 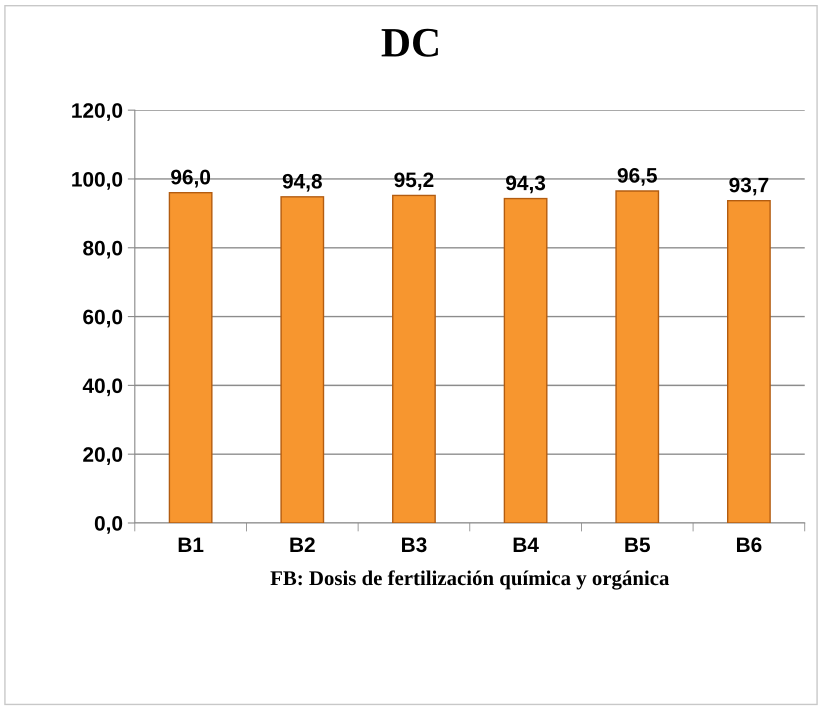 What do you see at coordinates (102, 319) in the screenshot?
I see `y-tick-label: 60,0` at bounding box center [102, 319].